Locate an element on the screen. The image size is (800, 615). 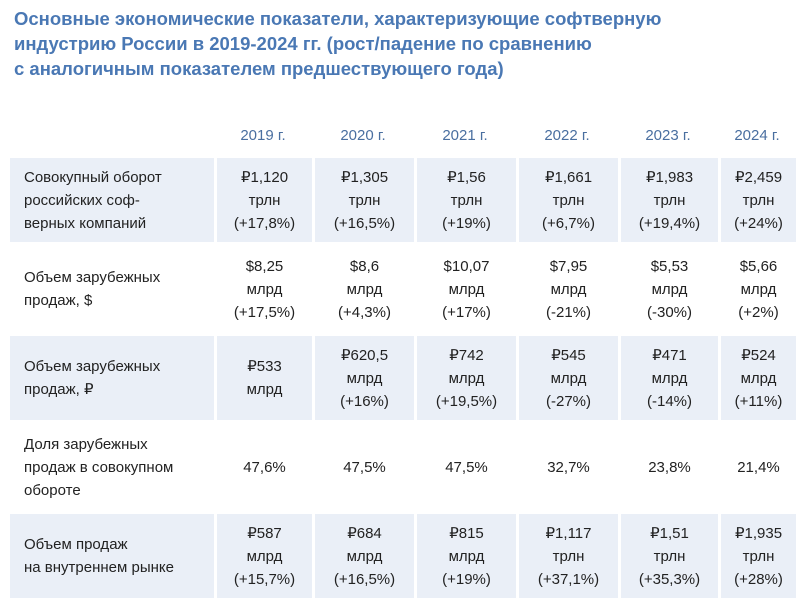
cell-line: ₽1,661 is located at coordinates (568, 177).